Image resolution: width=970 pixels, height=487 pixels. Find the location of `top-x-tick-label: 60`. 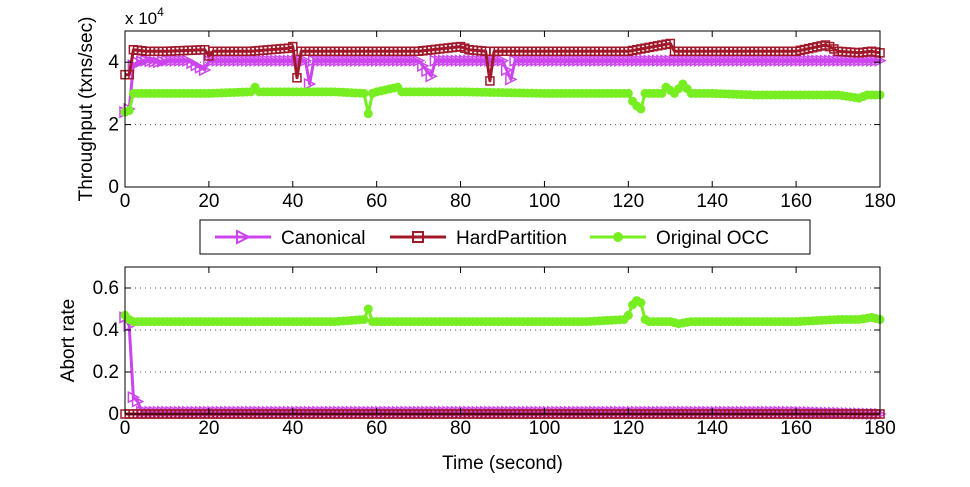

top-x-tick-label: 60 is located at coordinates (376, 201).